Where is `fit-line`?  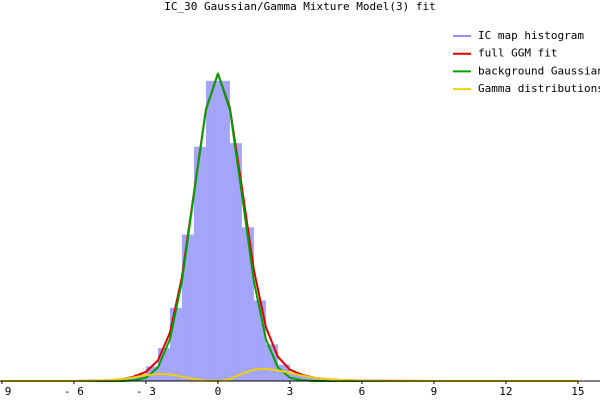 fit-line is located at coordinates (289, 374).